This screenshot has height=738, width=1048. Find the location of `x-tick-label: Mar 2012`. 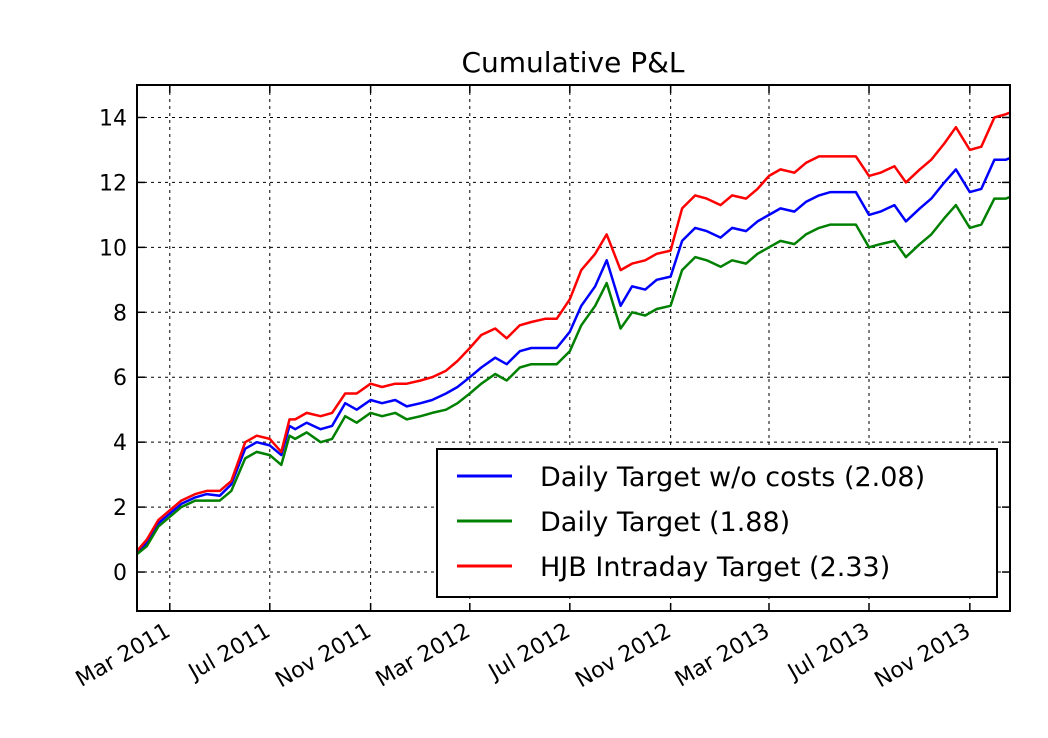

x-tick-label: Mar 2012 is located at coordinates (423, 656).